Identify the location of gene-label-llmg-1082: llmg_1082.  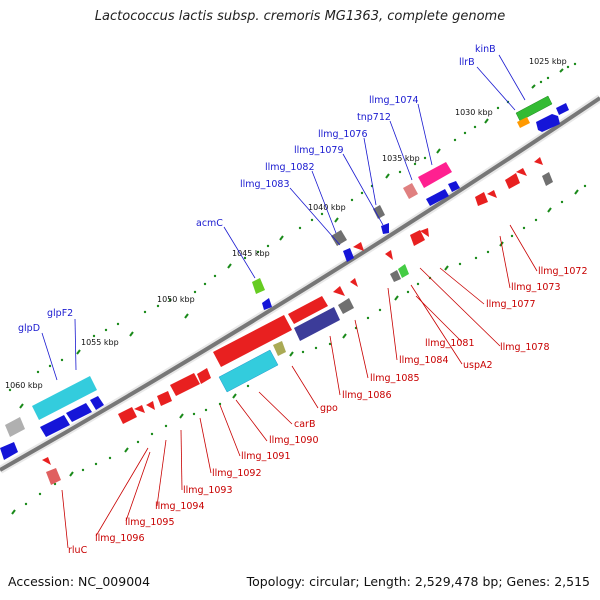
(290, 167).